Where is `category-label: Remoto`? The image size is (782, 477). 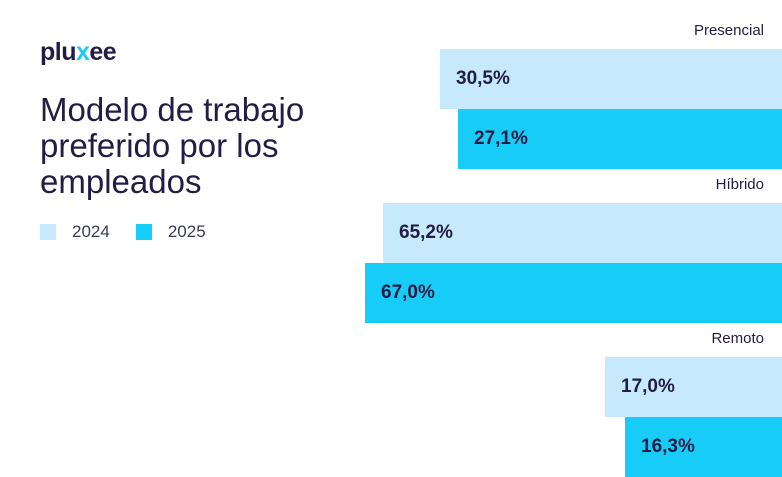 category-label: Remoto is located at coordinates (737, 338).